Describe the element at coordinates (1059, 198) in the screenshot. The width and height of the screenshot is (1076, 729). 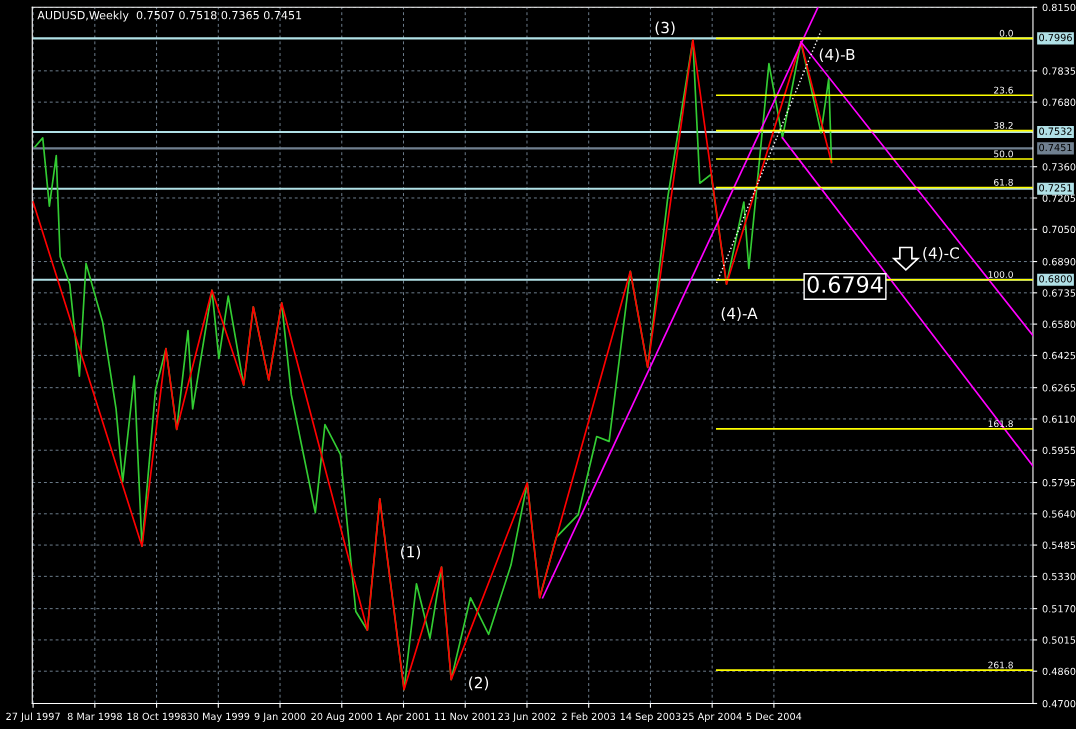
I see `y-tick-label: 0.7205` at that location.